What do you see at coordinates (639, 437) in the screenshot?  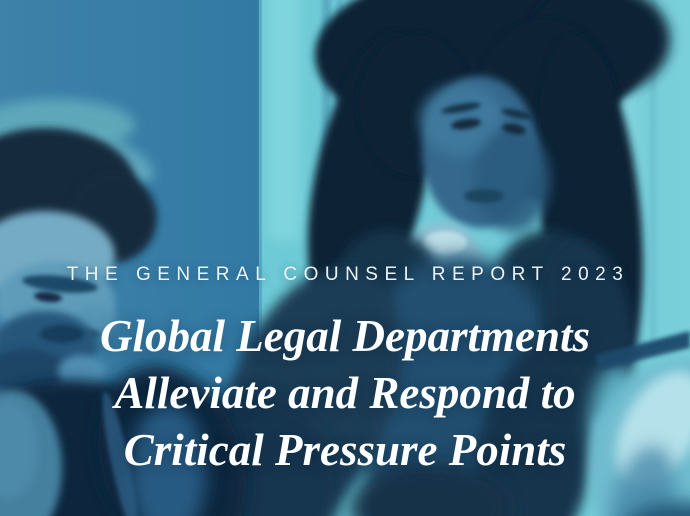 I see `person-right-shoulder` at bounding box center [639, 437].